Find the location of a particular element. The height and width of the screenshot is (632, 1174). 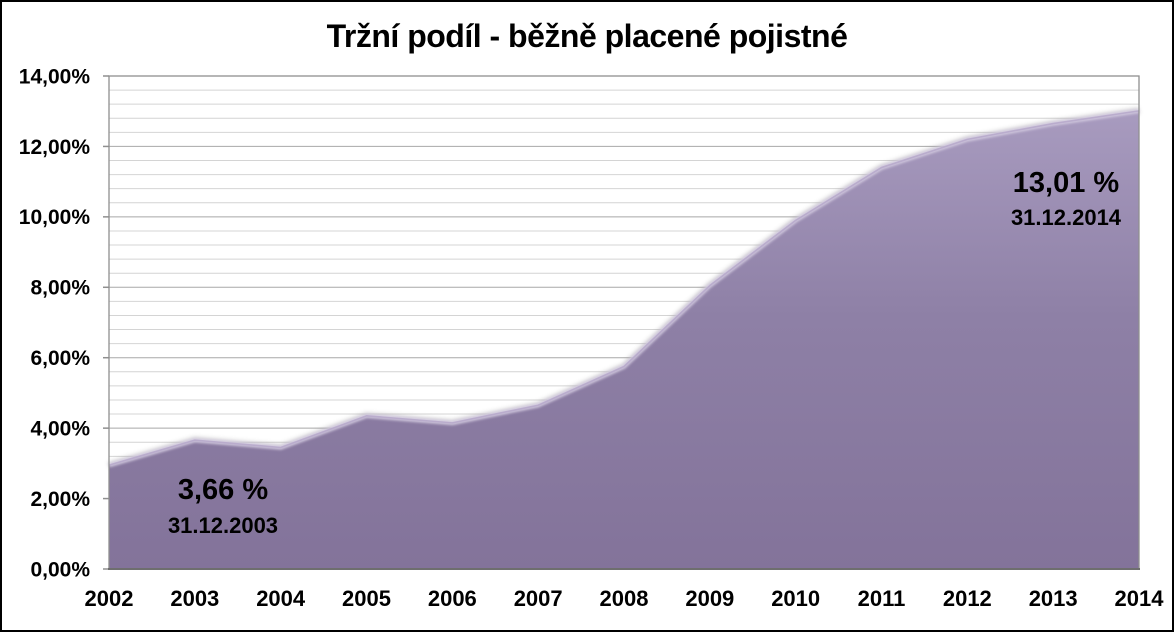

x-axis-label: 2004 is located at coordinates (281, 598).